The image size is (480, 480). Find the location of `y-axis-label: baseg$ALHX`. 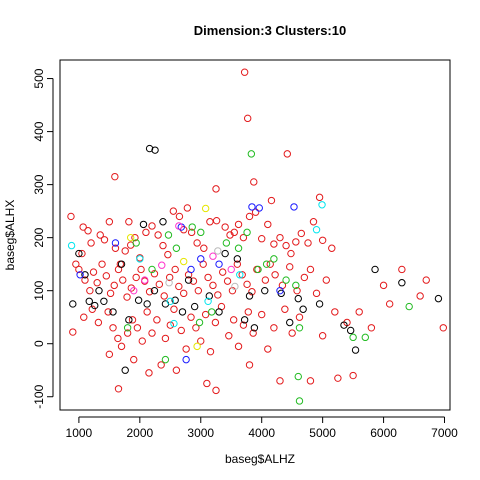

y-axis-label: baseg$ALHX is located at coordinates (10, 235).